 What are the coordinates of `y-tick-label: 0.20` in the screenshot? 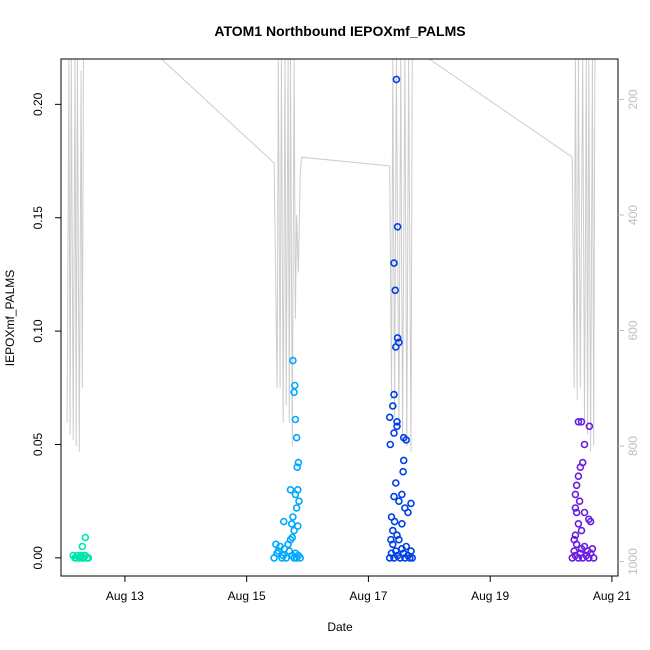 It's located at (38, 104).